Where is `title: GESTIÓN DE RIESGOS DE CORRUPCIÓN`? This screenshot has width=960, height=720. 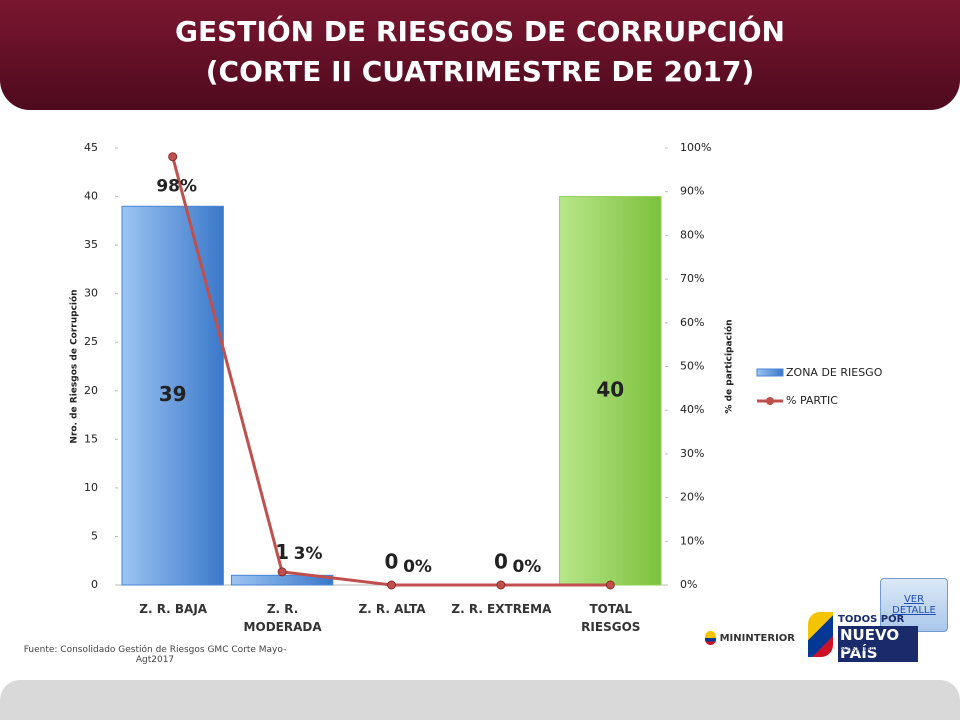 title: GESTIÓN DE RIESGOS DE CORRUPCIÓN is located at coordinates (480, 31).